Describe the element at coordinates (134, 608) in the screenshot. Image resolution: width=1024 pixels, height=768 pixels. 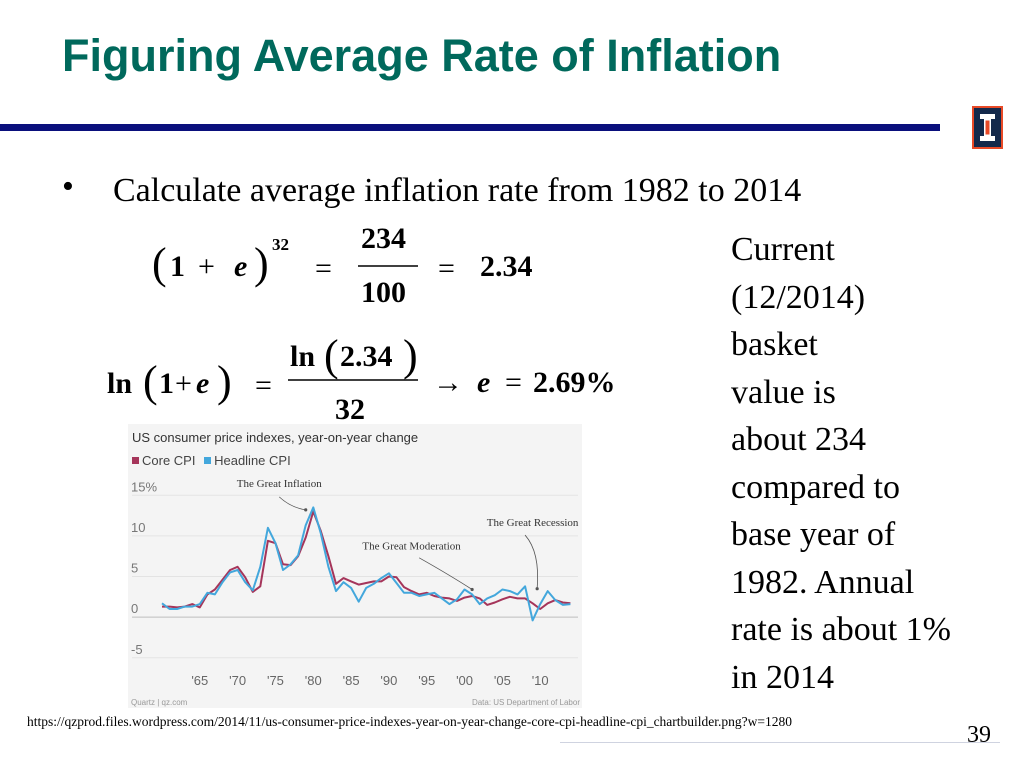
I see `y-tick-label: 0` at that location.